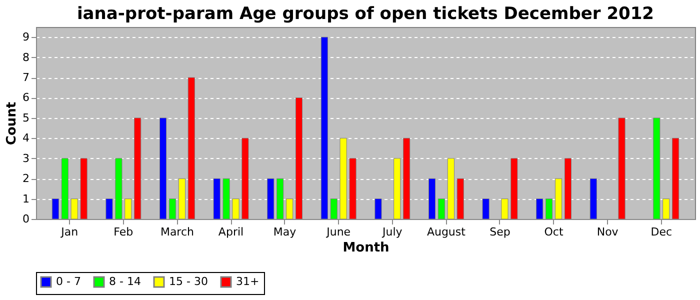 Image resolution: width=700 pixels, height=300 pixels. What do you see at coordinates (554, 232) in the screenshot?
I see `x-tick-label: Oct` at bounding box center [554, 232].